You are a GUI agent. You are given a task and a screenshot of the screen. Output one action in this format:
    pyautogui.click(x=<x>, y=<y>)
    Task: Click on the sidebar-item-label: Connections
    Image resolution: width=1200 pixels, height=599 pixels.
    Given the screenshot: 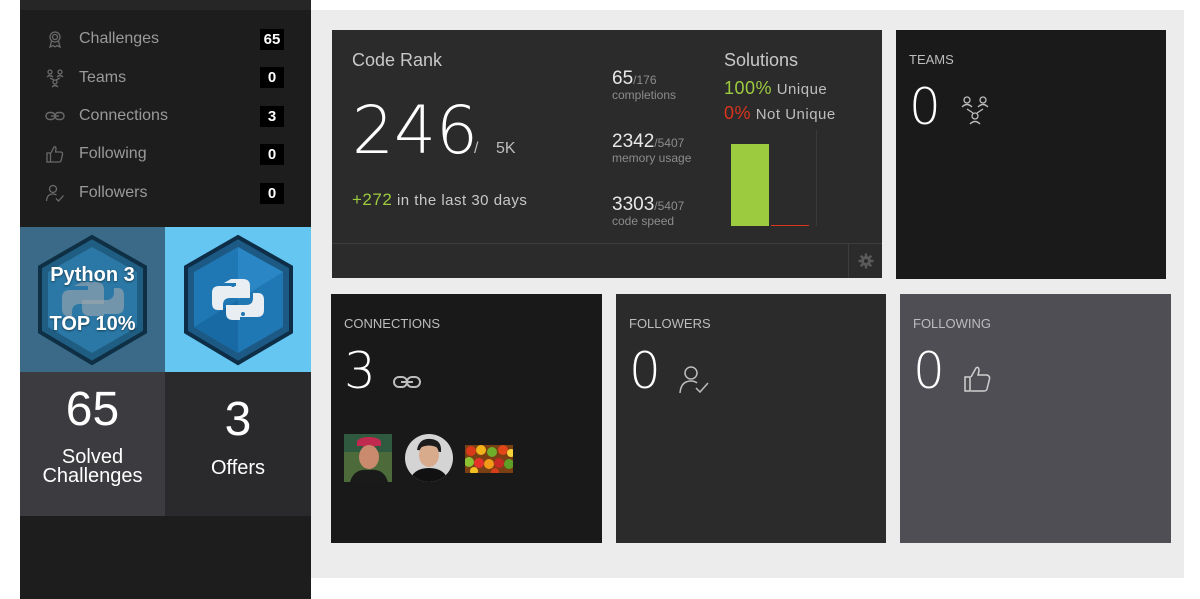 What is the action you would take?
    pyautogui.click(x=123, y=115)
    